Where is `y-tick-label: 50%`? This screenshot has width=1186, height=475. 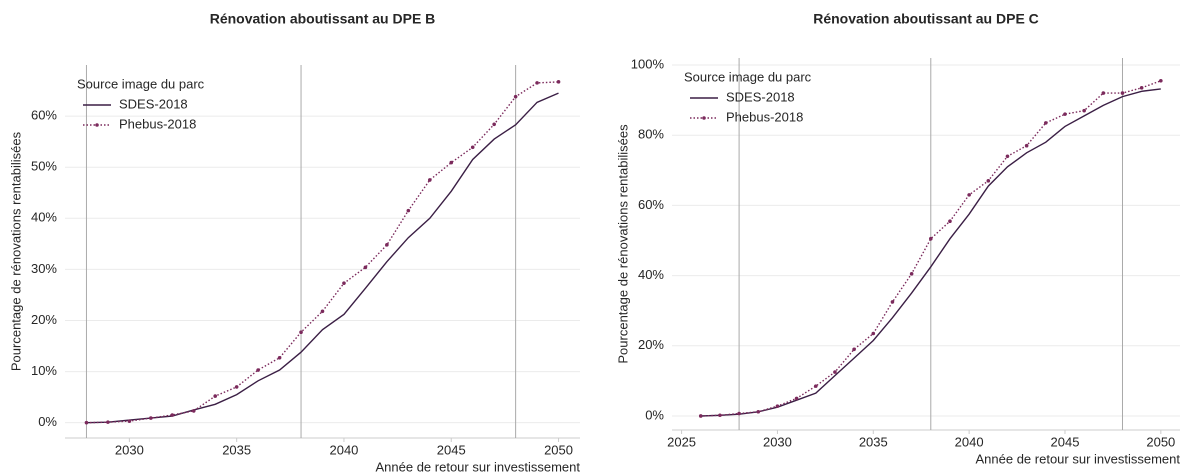
y-tick-label: 50% is located at coordinates (44, 166).